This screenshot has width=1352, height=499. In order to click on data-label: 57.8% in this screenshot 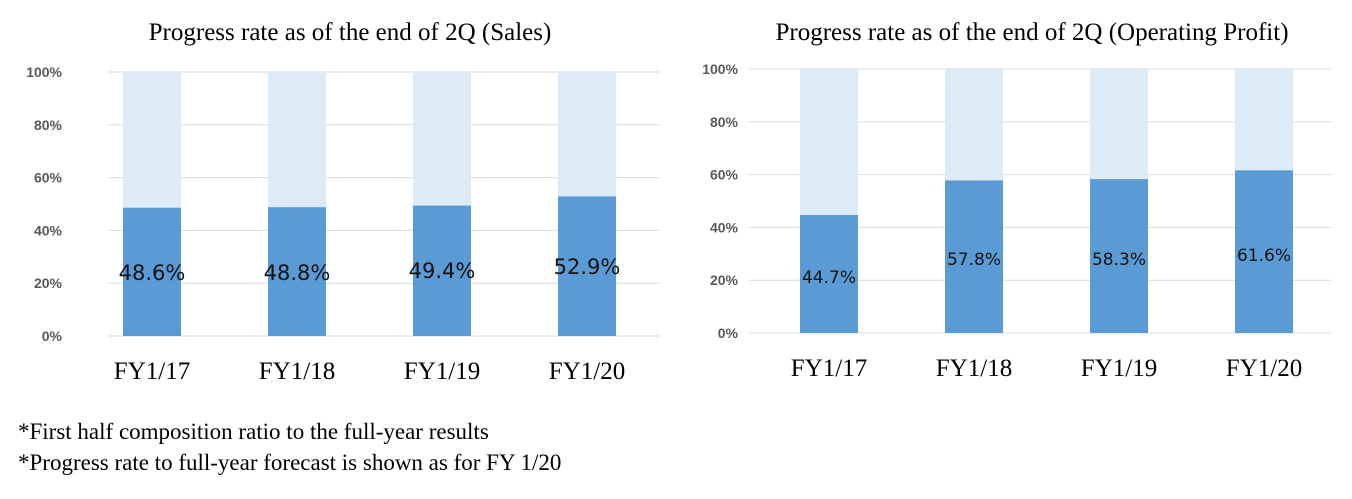, I will do `click(974, 260)`.